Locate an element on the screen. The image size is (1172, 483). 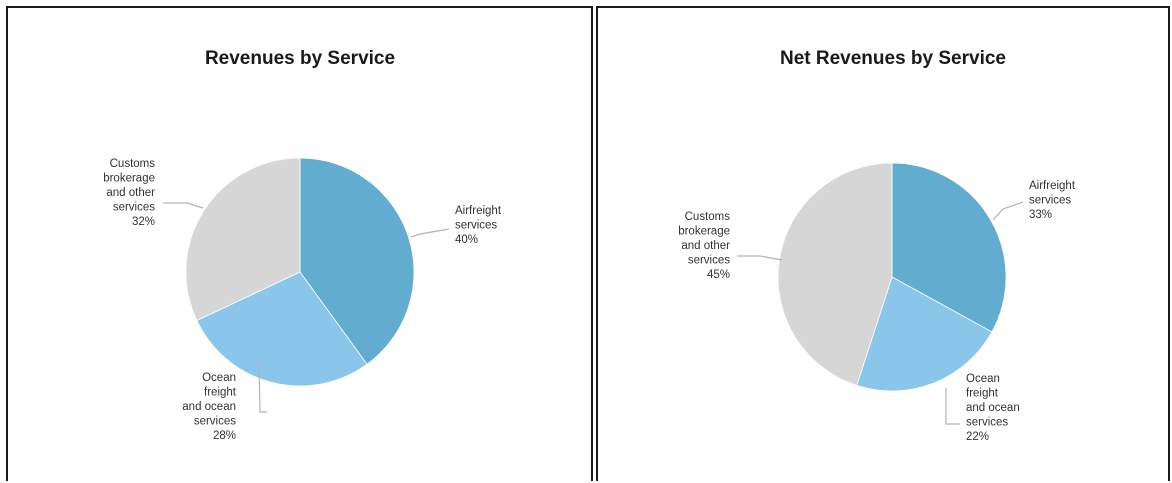
slice-label-ocean: Ocean freight and ocean services 22% is located at coordinates (993, 408).